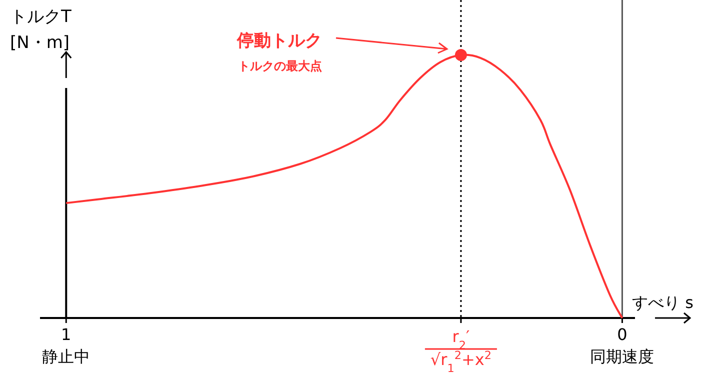  I want to click on text: 停動トルク, so click(279, 41).